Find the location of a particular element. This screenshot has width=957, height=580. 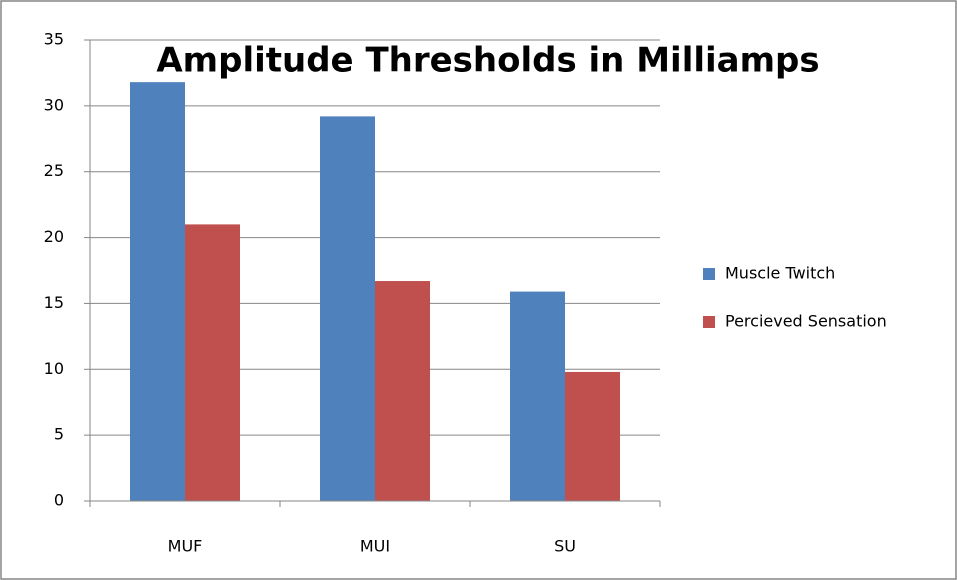

y-tick-label: 25 is located at coordinates (54, 170).